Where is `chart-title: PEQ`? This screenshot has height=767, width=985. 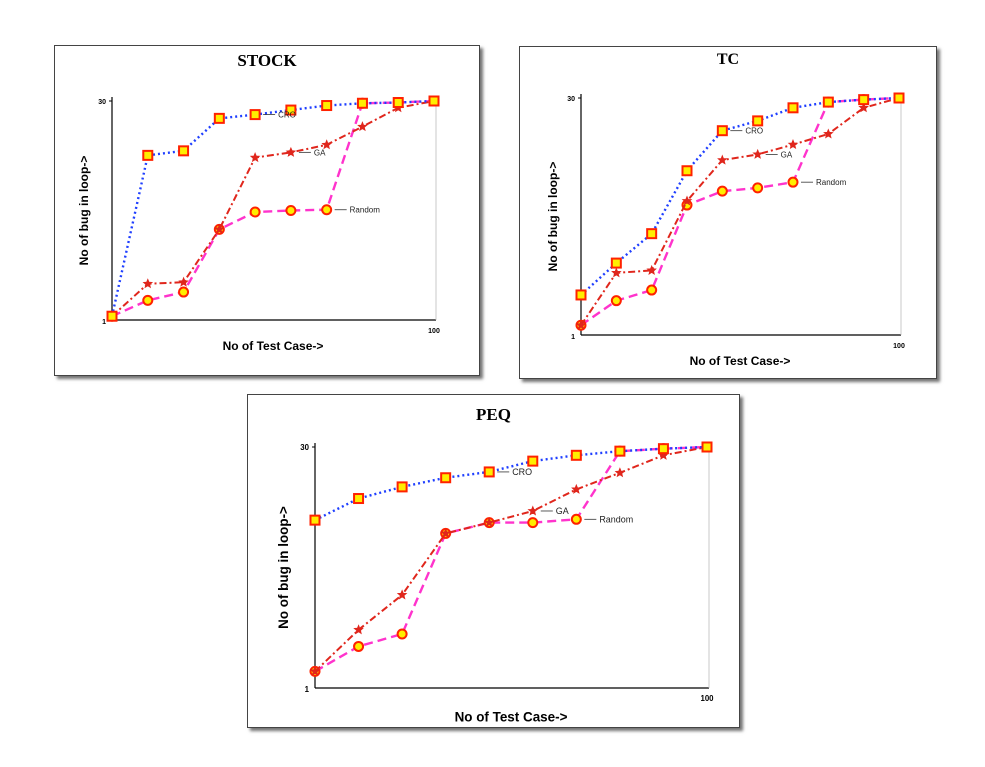 chart-title: PEQ is located at coordinates (493, 414).